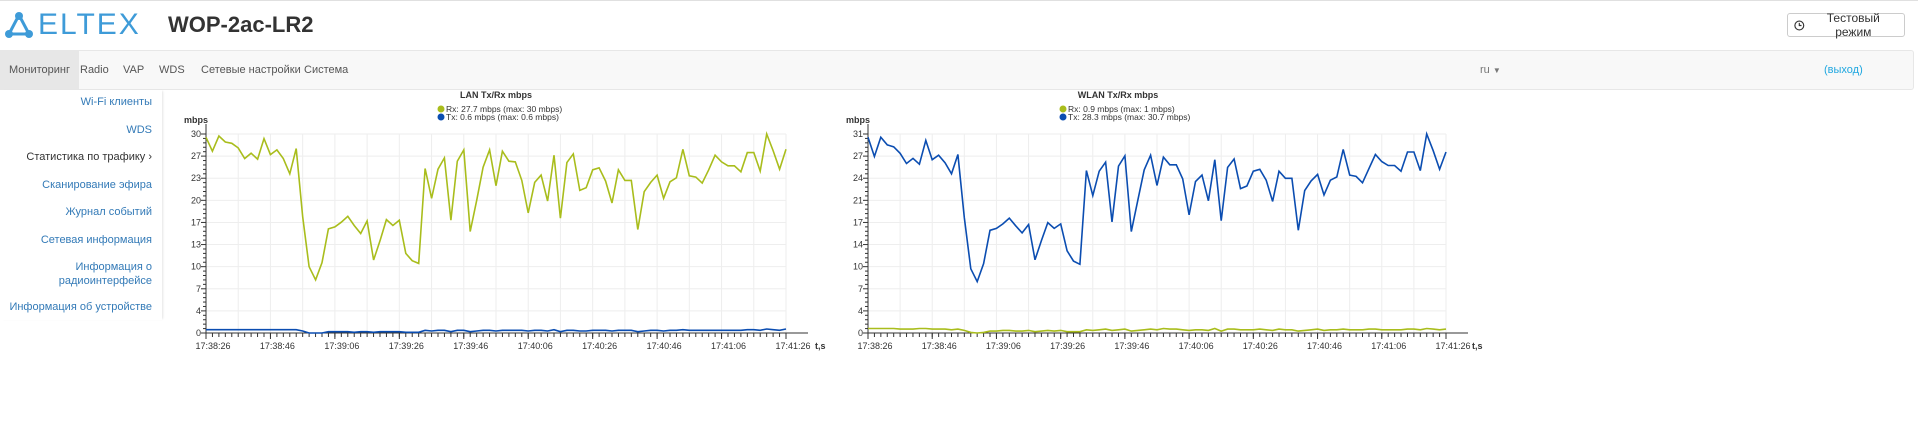  I want to click on radio-info-line2: радиоинтерфейсе, so click(105, 281).